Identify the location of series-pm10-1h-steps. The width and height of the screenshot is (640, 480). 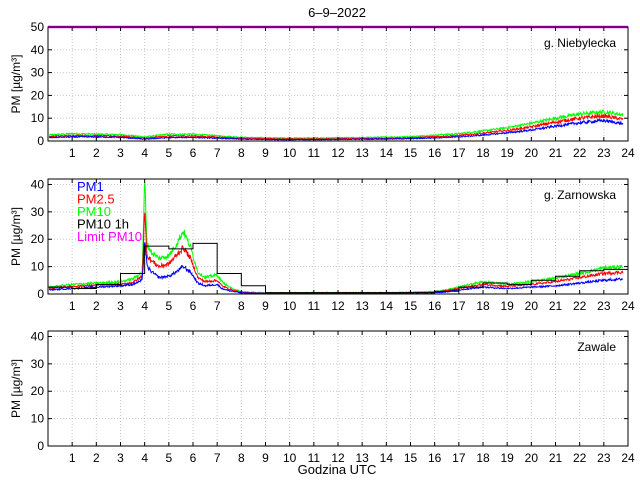
(338, 268).